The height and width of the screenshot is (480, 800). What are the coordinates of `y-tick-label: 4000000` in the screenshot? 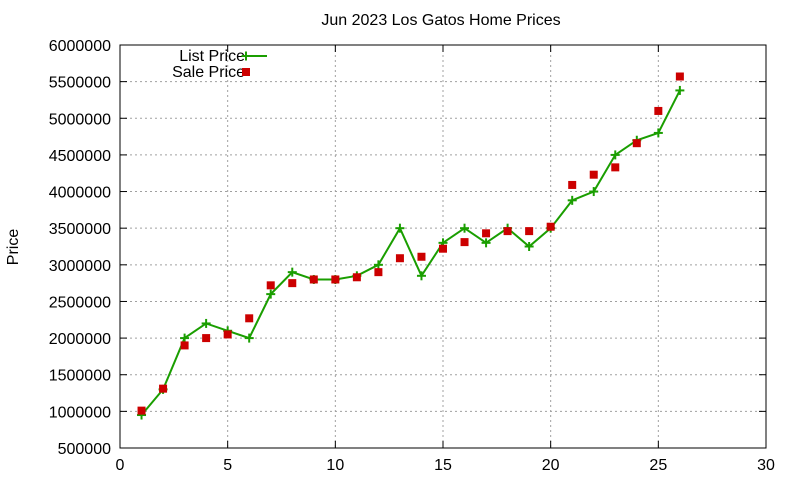 It's located at (80, 193).